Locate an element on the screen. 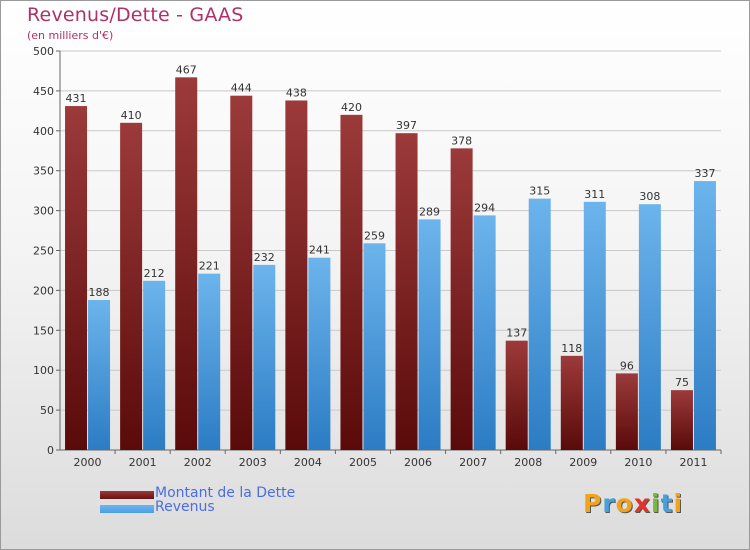  x-tick-label: 2011 is located at coordinates (693, 462).